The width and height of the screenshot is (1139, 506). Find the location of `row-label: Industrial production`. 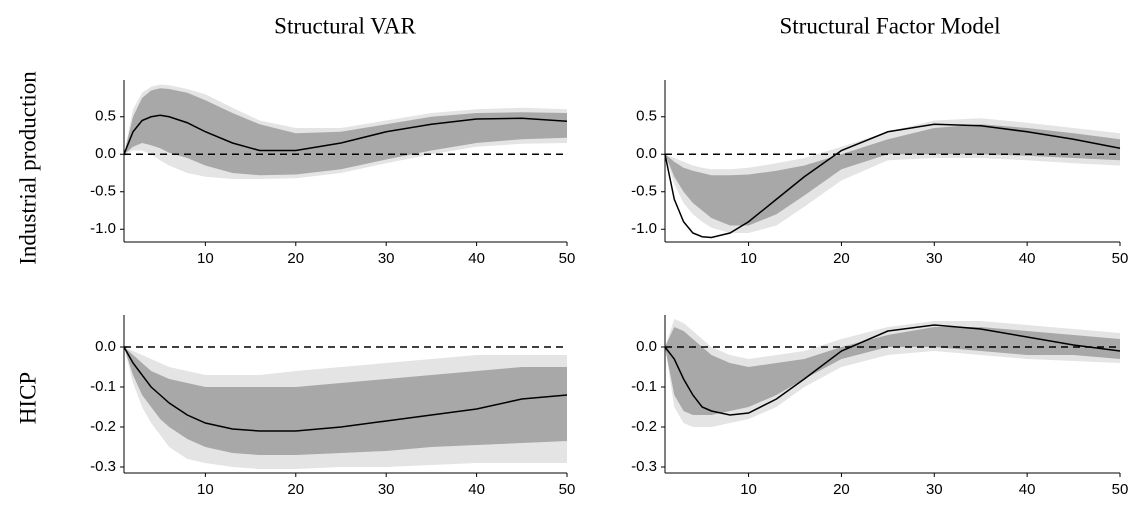

row-label: Industrial production is located at coordinates (27, 168).